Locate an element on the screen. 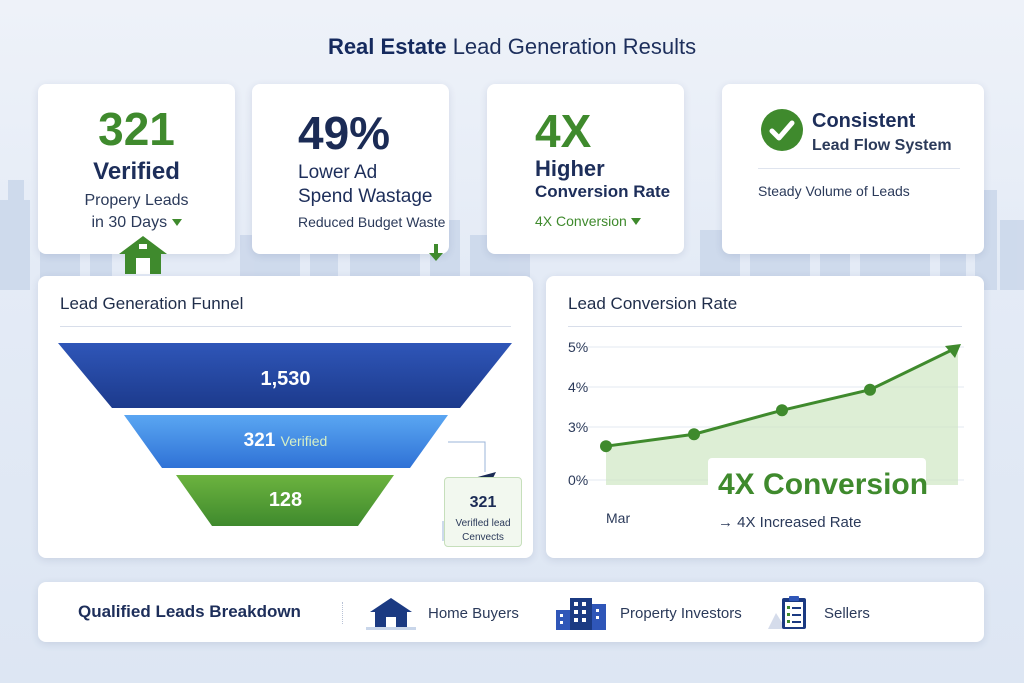 The height and width of the screenshot is (683, 1024). legend-item-label: Home Buyers is located at coordinates (473, 613).